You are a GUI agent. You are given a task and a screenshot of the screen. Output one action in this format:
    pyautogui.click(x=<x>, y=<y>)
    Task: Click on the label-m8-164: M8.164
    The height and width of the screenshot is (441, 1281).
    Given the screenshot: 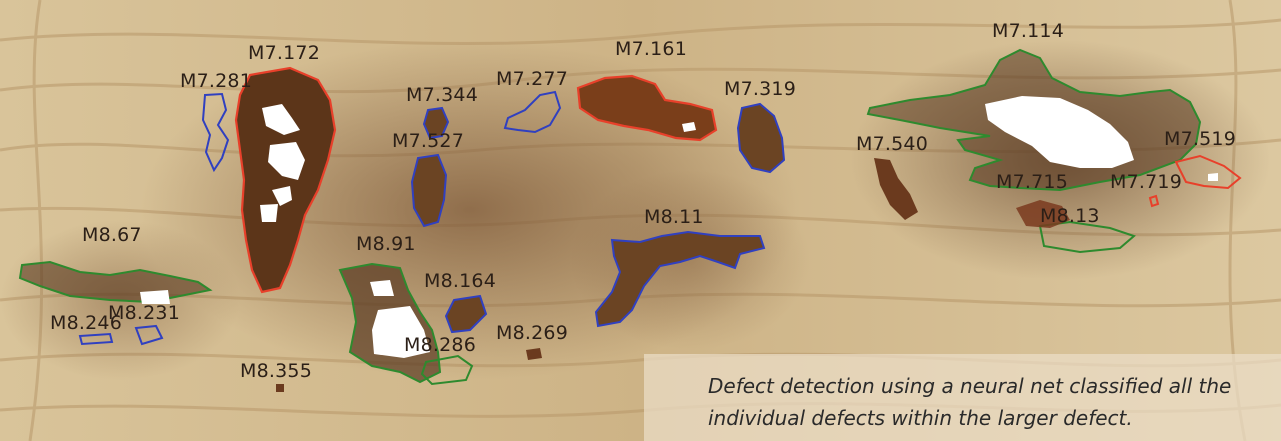 What is the action you would take?
    pyautogui.click(x=460, y=281)
    